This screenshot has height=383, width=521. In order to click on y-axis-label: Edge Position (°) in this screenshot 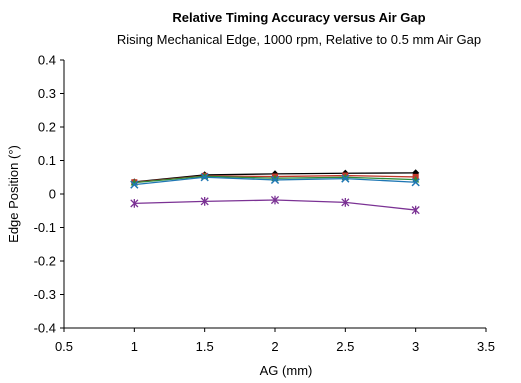, I will do `click(13, 194)`.